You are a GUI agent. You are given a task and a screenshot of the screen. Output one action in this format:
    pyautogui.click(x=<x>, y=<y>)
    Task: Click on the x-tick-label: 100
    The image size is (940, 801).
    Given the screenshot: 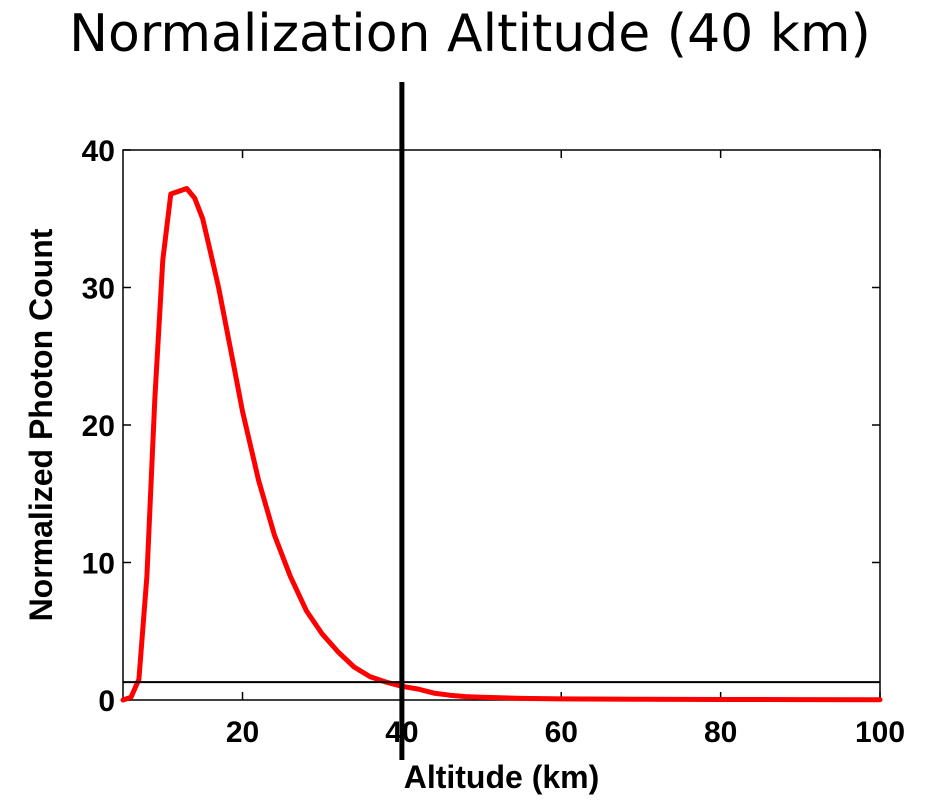 What is the action you would take?
    pyautogui.click(x=880, y=732)
    